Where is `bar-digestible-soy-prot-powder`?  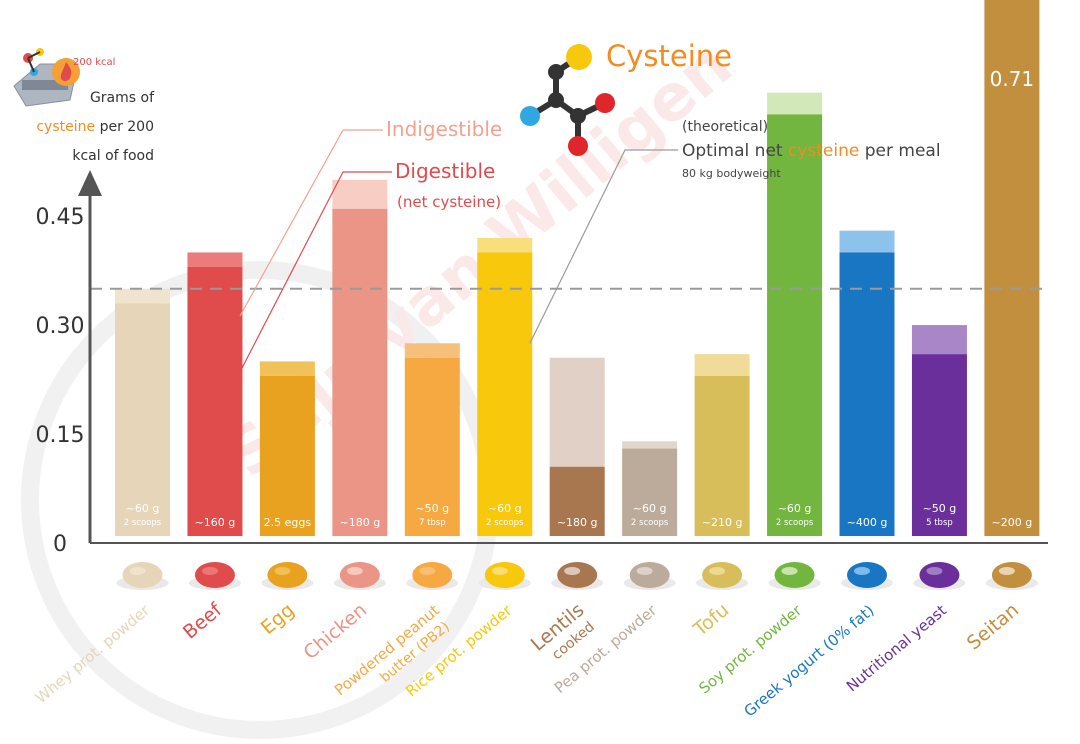
bar-digestible-soy-prot-powder is located at coordinates (795, 325).